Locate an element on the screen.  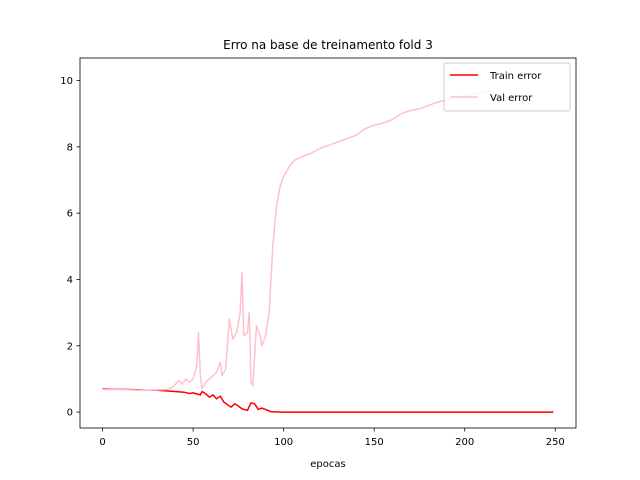
x-tick-label: 150 is located at coordinates (374, 442).